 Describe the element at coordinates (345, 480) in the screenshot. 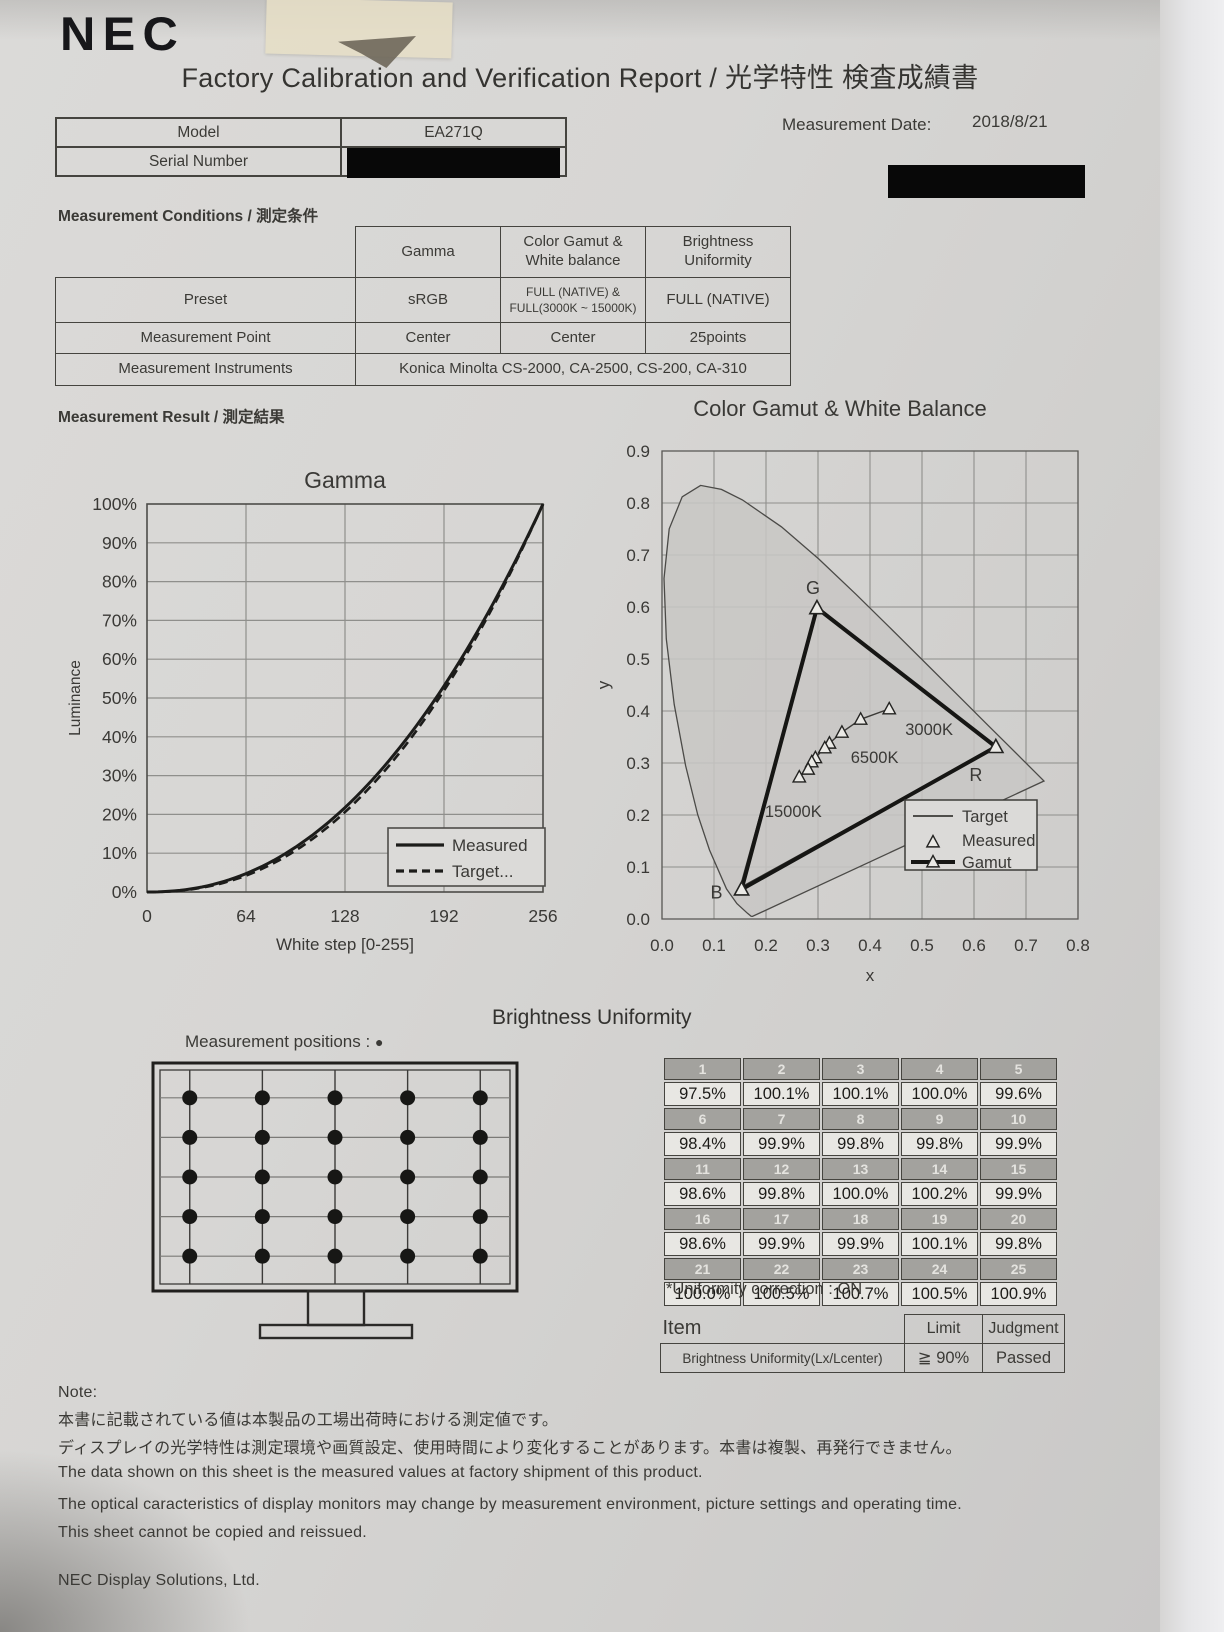

I see `gamma-title: Gamma` at that location.